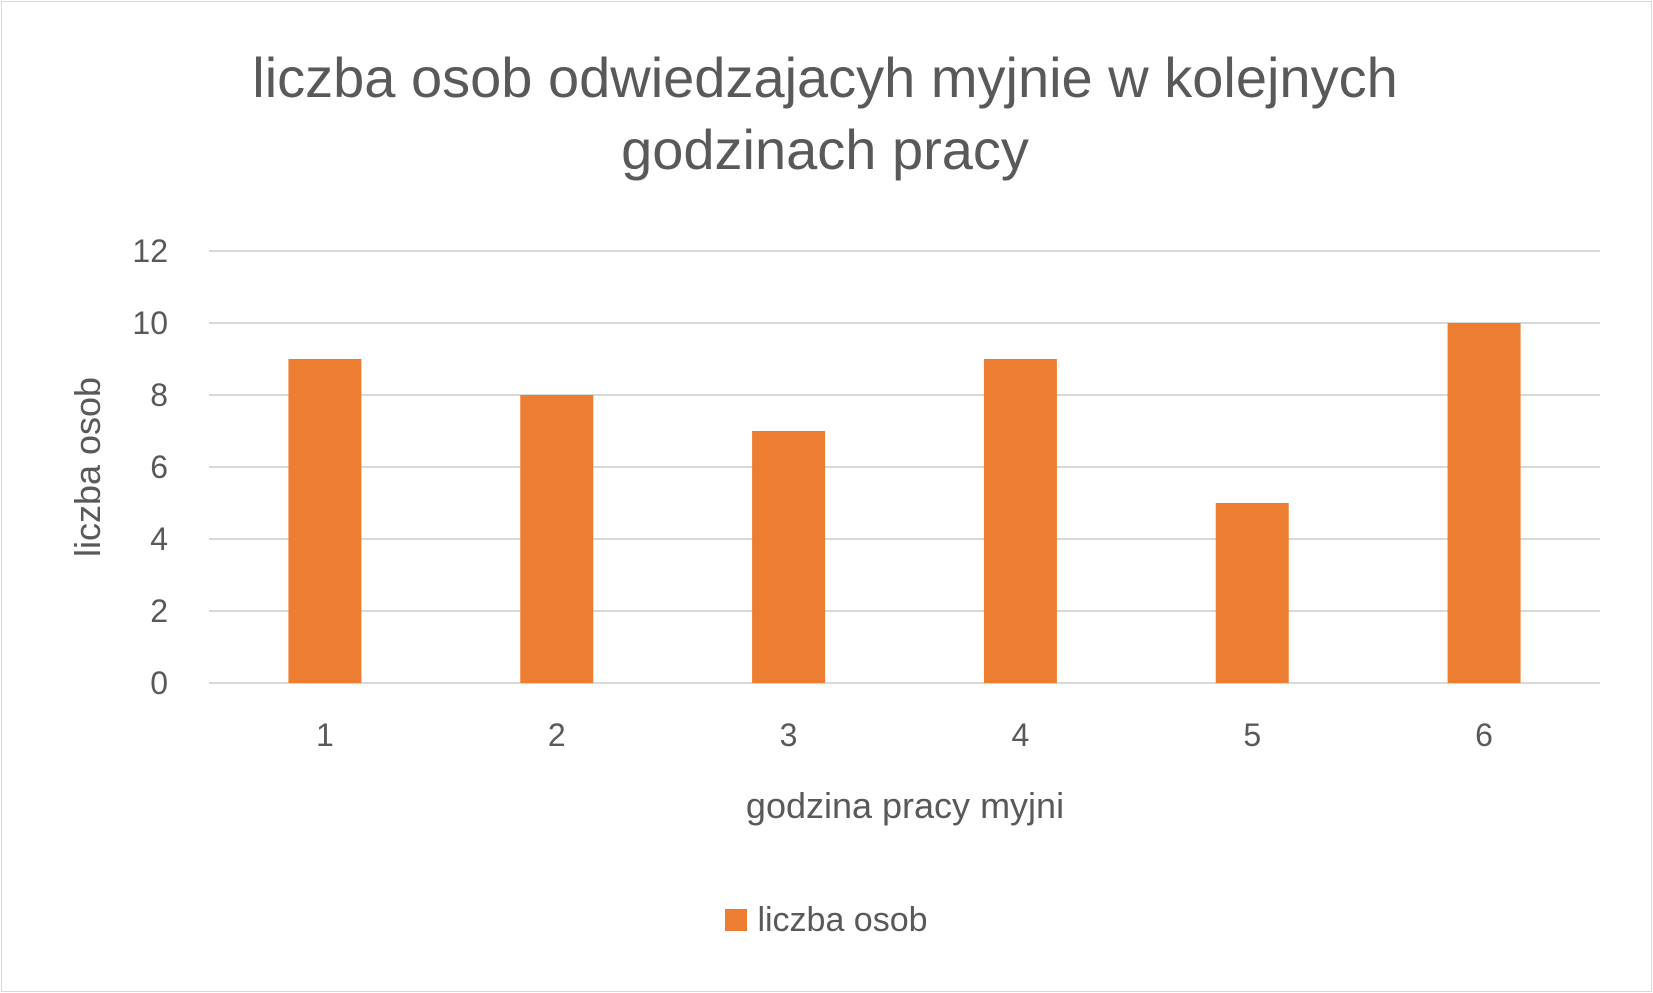 The height and width of the screenshot is (993, 1653). I want to click on y-tick-label: 10, so click(150, 323).